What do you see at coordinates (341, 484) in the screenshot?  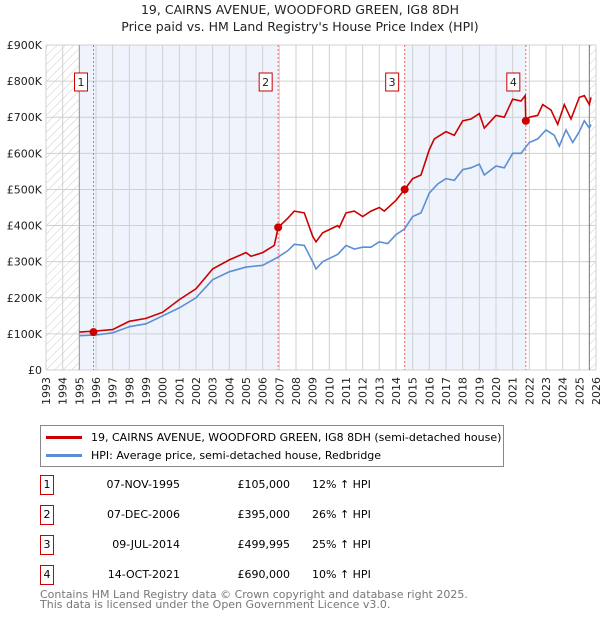 I see `sale-hpi-diff: 12% ↑ HPI` at bounding box center [341, 484].